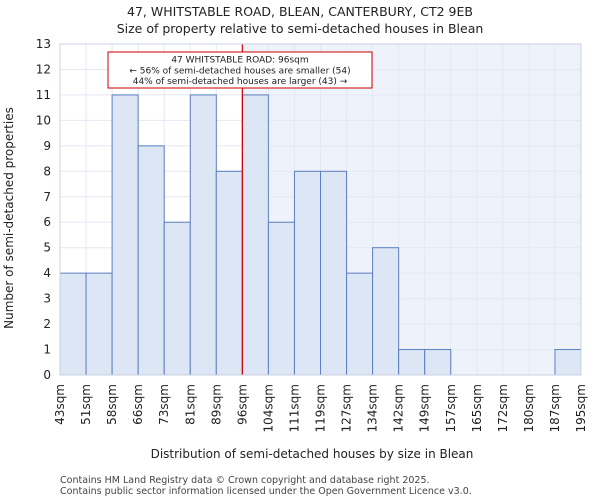  What do you see at coordinates (47, 146) in the screenshot?
I see `y-tick-label: 9` at bounding box center [47, 146].